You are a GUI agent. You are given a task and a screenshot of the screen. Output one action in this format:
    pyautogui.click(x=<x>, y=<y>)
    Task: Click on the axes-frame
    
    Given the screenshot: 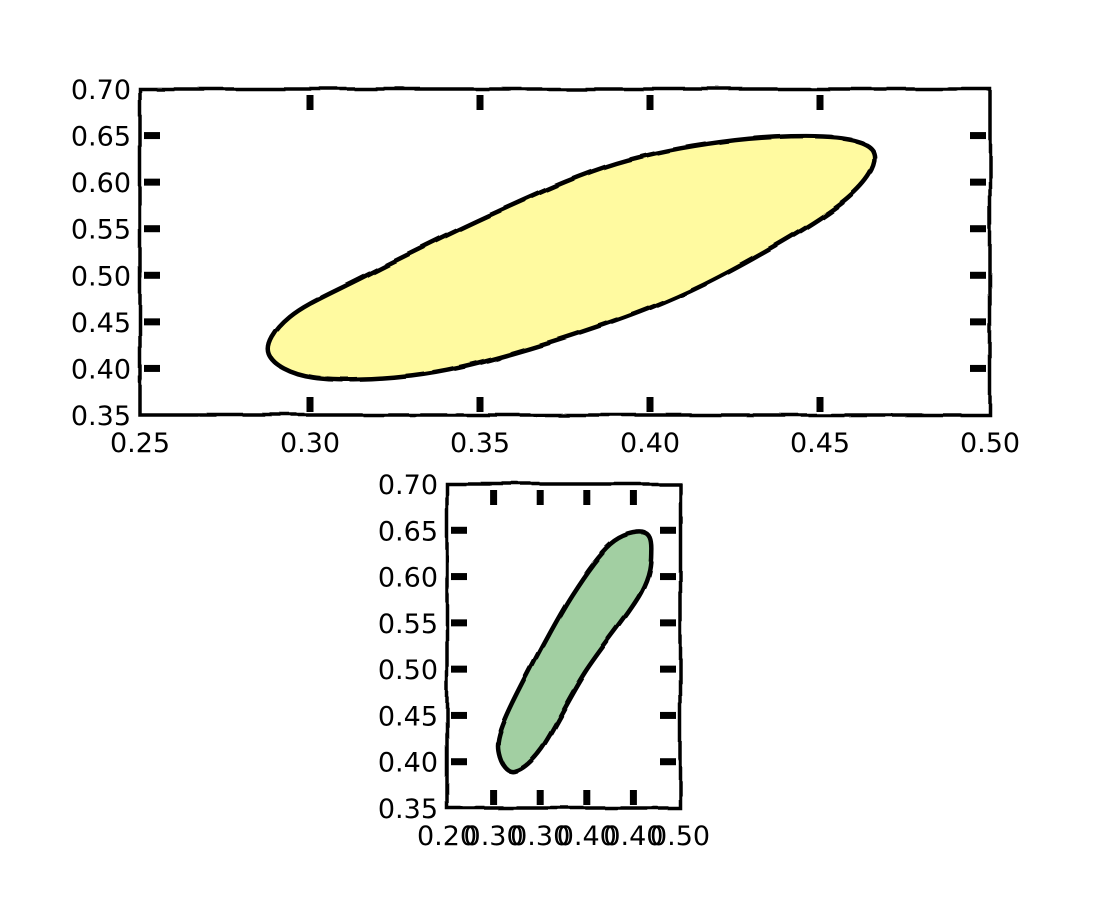 What is the action you would take?
    pyautogui.click(x=563, y=646)
    